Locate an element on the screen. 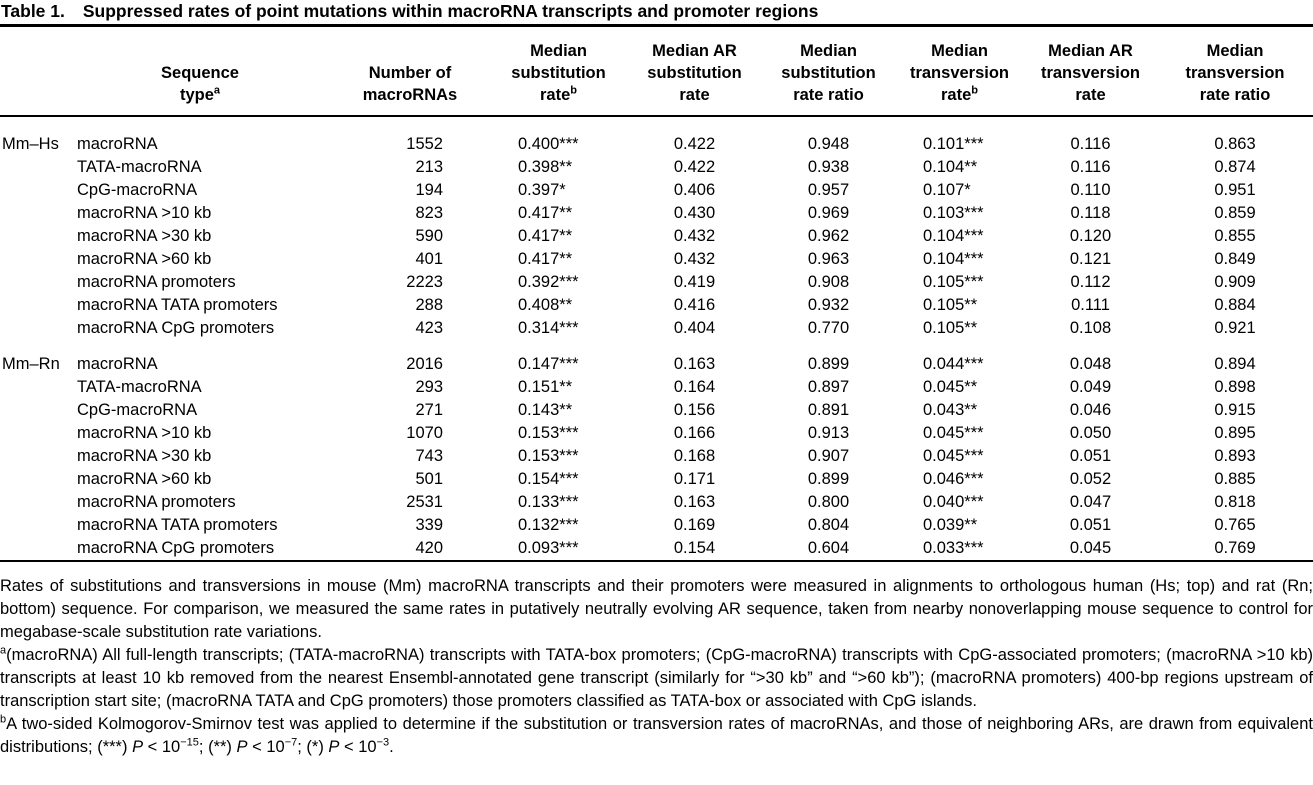 The height and width of the screenshot is (785, 1313). median-ar-substitution-rate-cell: 0.419 is located at coordinates (694, 282).